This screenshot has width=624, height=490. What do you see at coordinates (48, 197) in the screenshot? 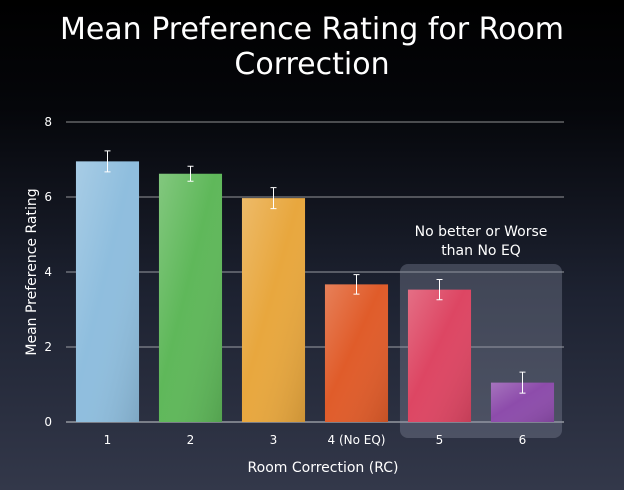
I see `y-tick-label: 6` at bounding box center [48, 197].